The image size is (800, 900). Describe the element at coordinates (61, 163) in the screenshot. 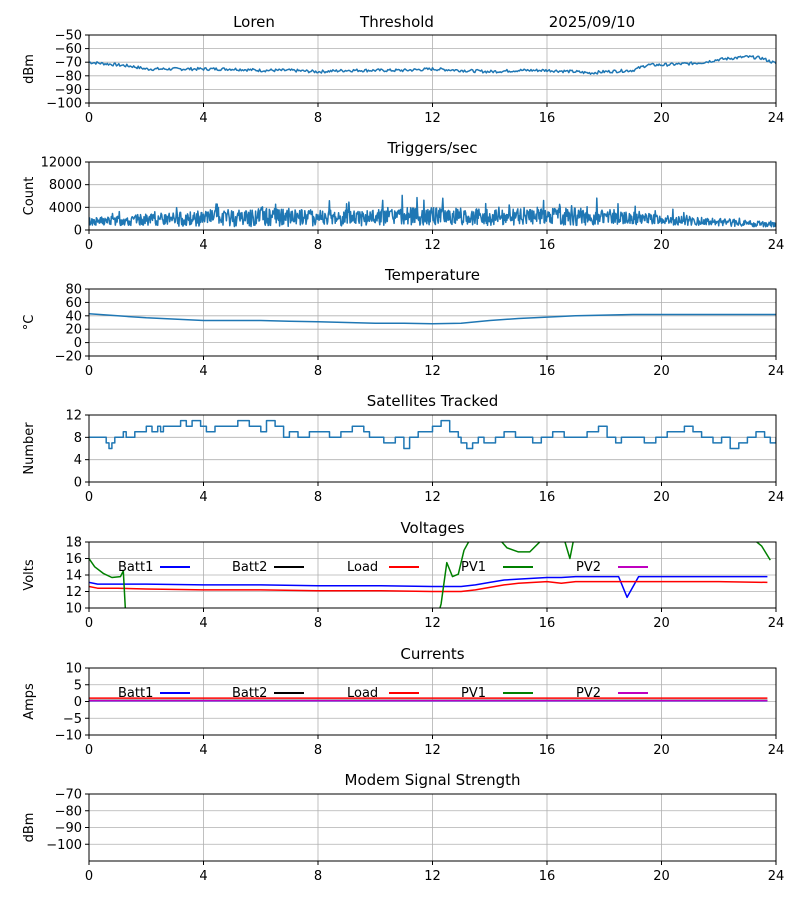

I see `y-tick-label: 12000` at that location.